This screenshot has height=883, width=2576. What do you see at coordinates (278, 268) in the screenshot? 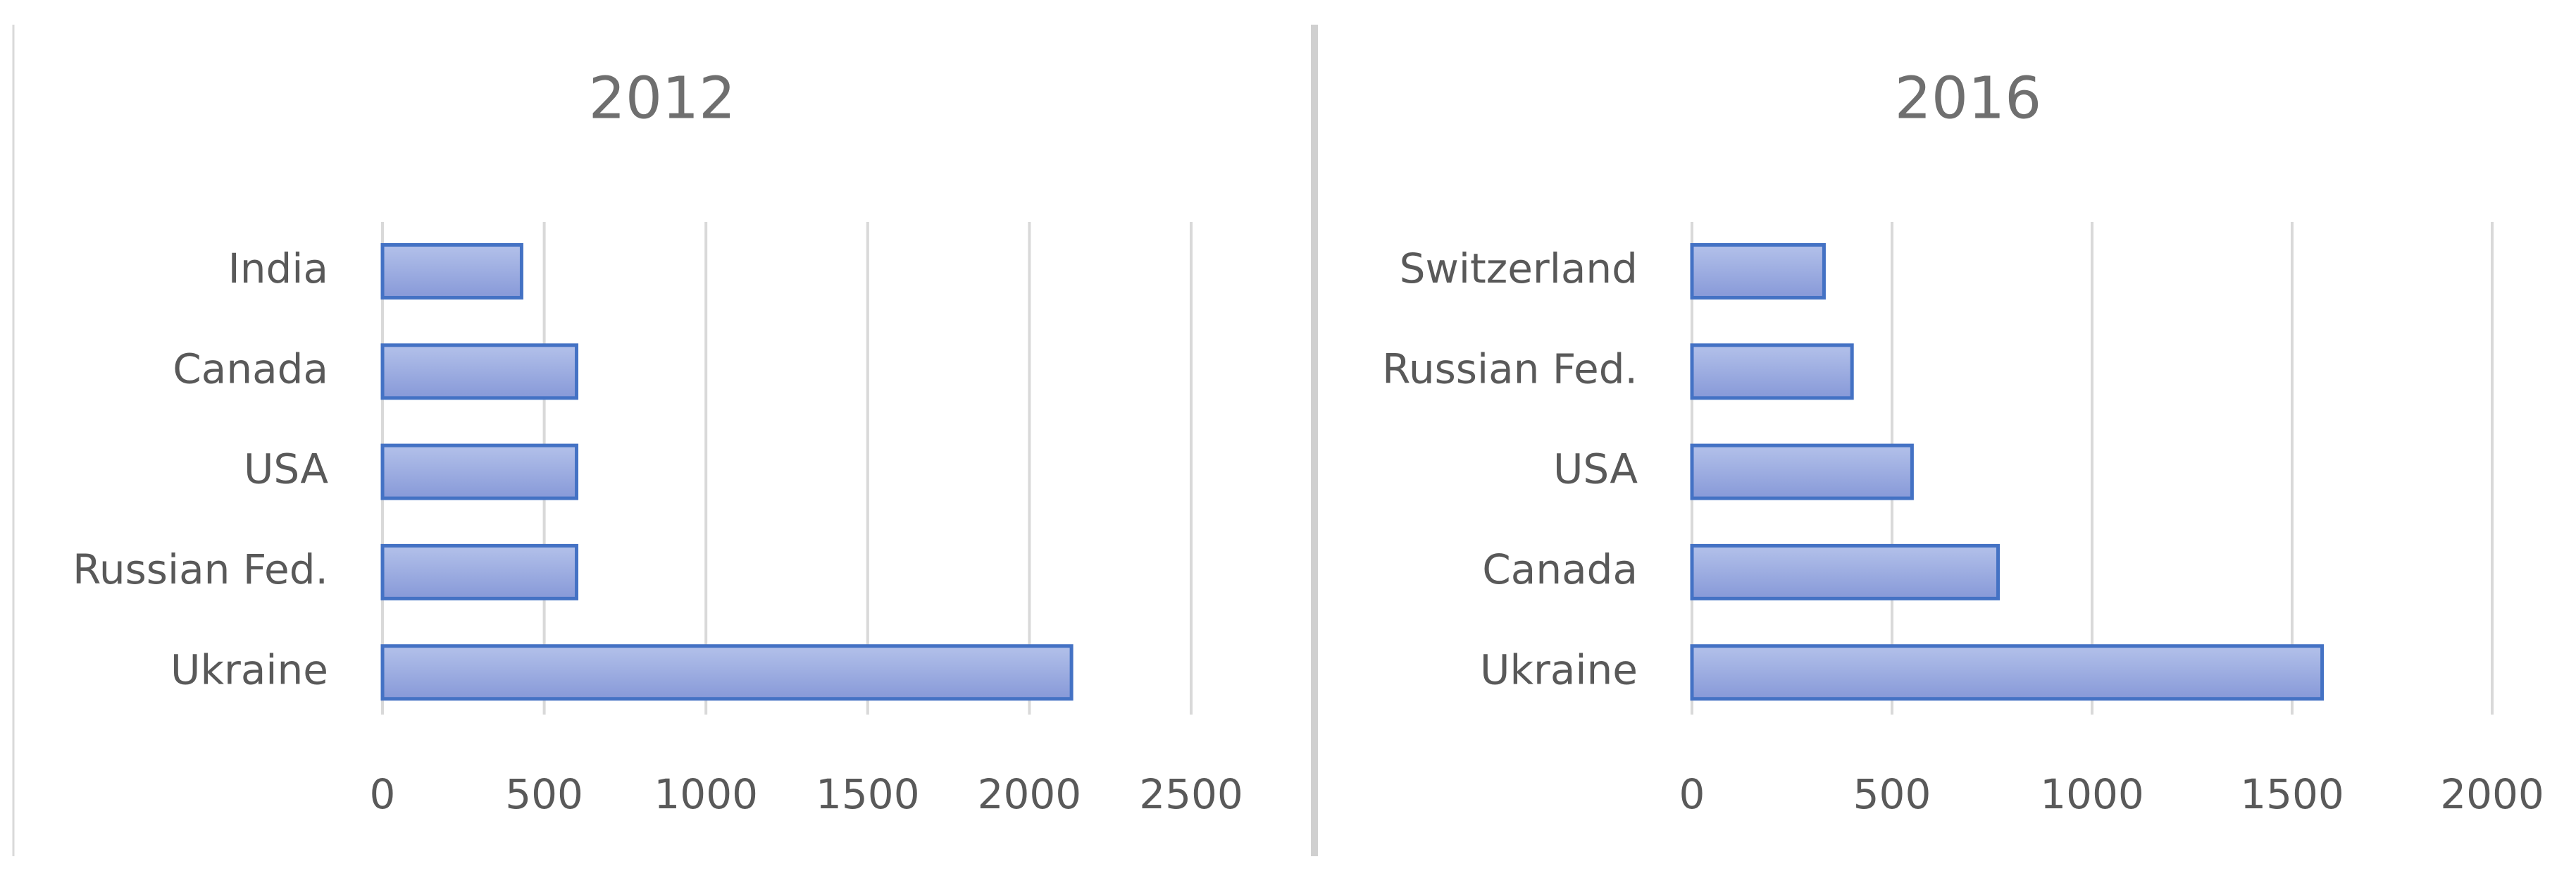
I see `y-tick-label: India` at bounding box center [278, 268].